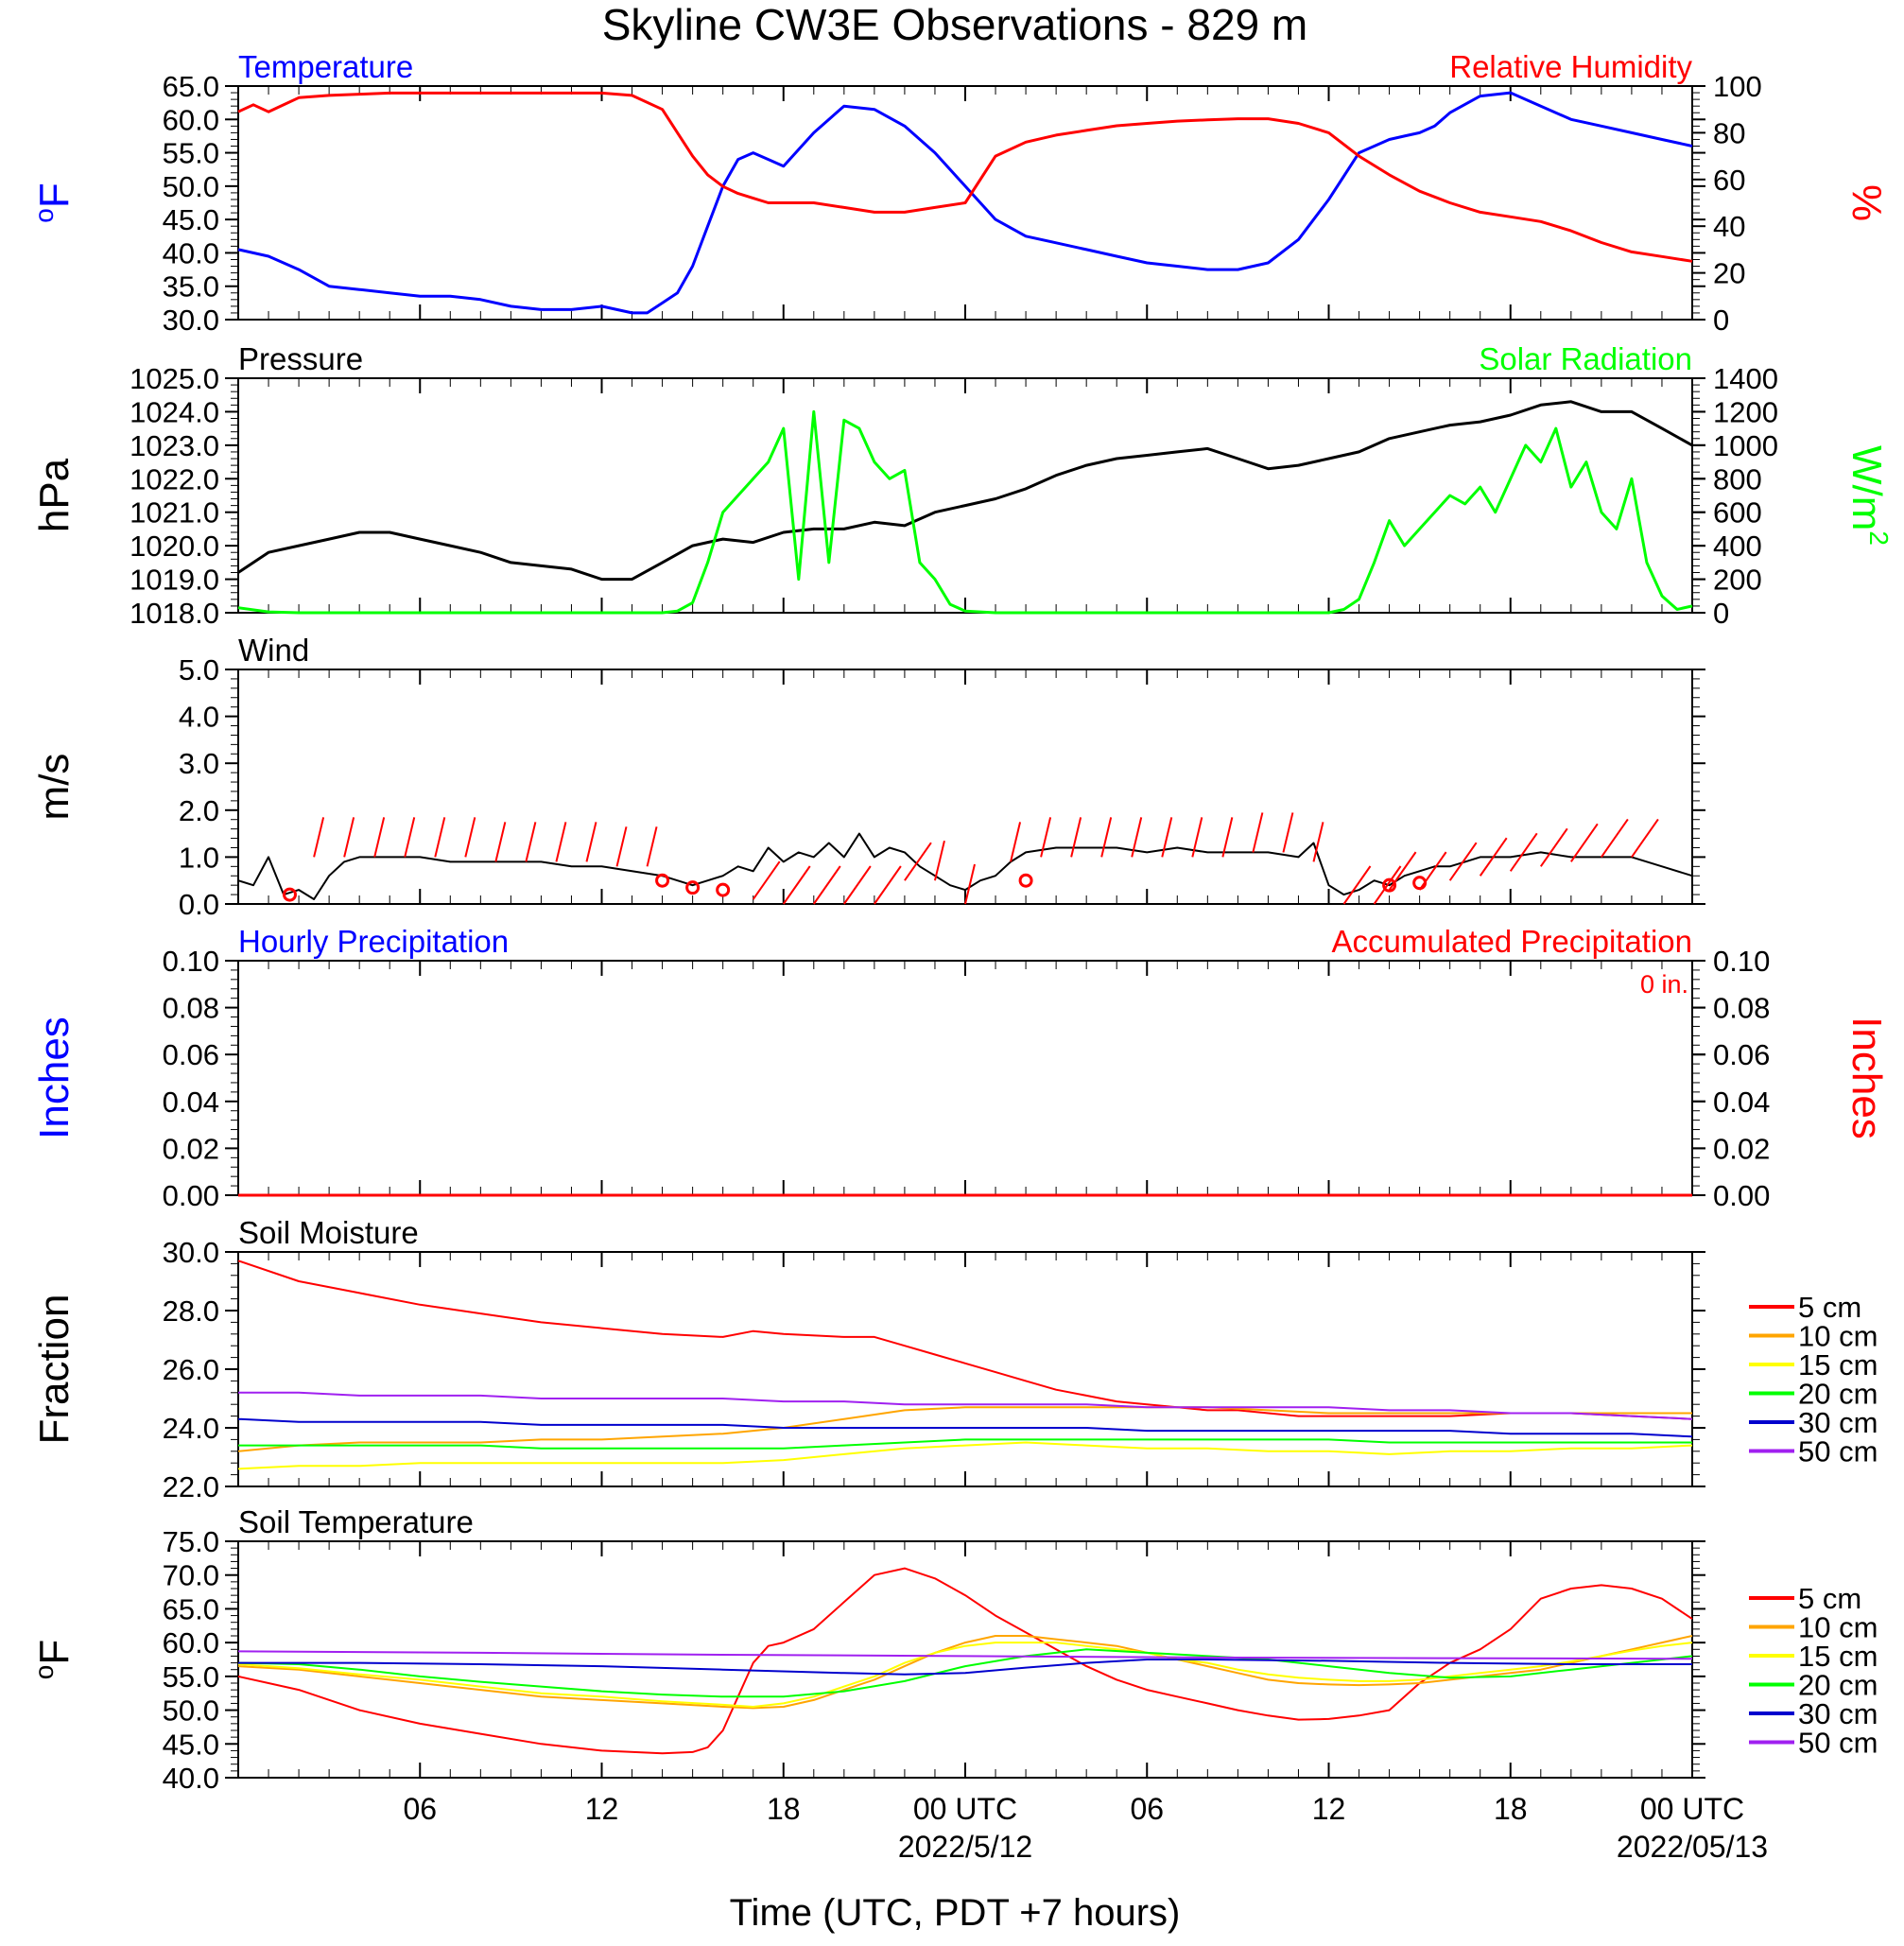 Image resolution: width=1904 pixels, height=1946 pixels. What do you see at coordinates (602, 1809) in the screenshot?
I see `x-tick-label: 12` at bounding box center [602, 1809].